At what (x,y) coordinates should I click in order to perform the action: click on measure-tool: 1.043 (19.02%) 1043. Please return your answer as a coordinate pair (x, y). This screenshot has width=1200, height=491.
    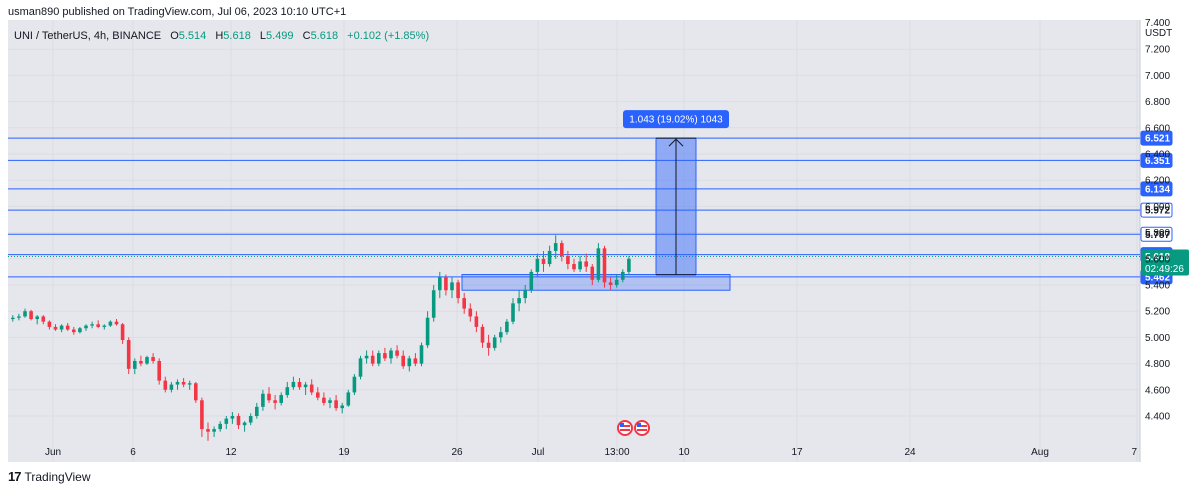
    Looking at the image, I should click on (676, 193).